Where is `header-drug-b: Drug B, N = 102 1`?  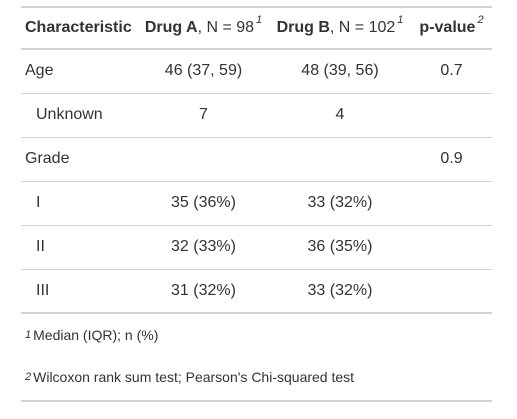 header-drug-b: Drug B, N = 102 1 is located at coordinates (340, 28).